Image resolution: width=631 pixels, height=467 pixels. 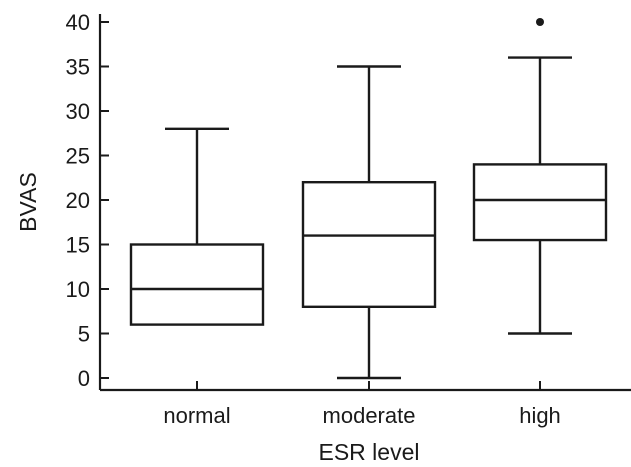 What do you see at coordinates (78, 22) in the screenshot?
I see `y-tick-label: 40` at bounding box center [78, 22].